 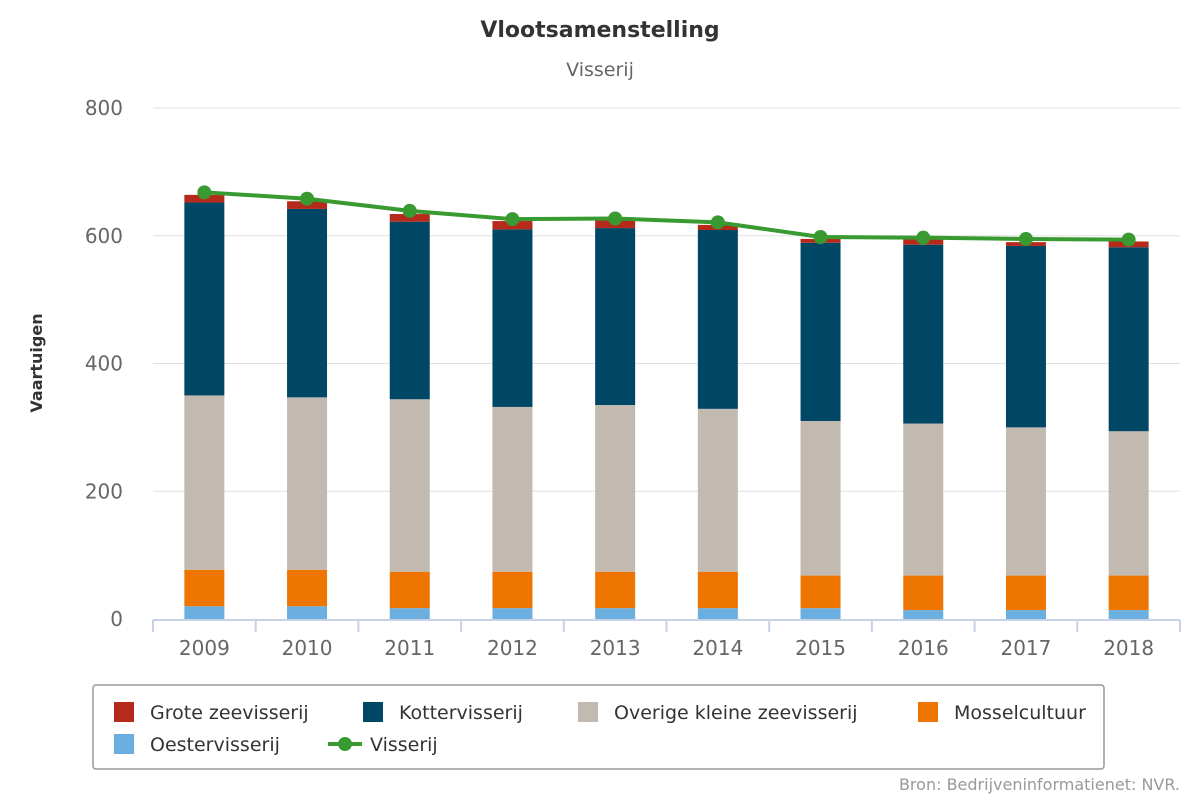 I want to click on bar-kottervisserij-2016, so click(x=923, y=334).